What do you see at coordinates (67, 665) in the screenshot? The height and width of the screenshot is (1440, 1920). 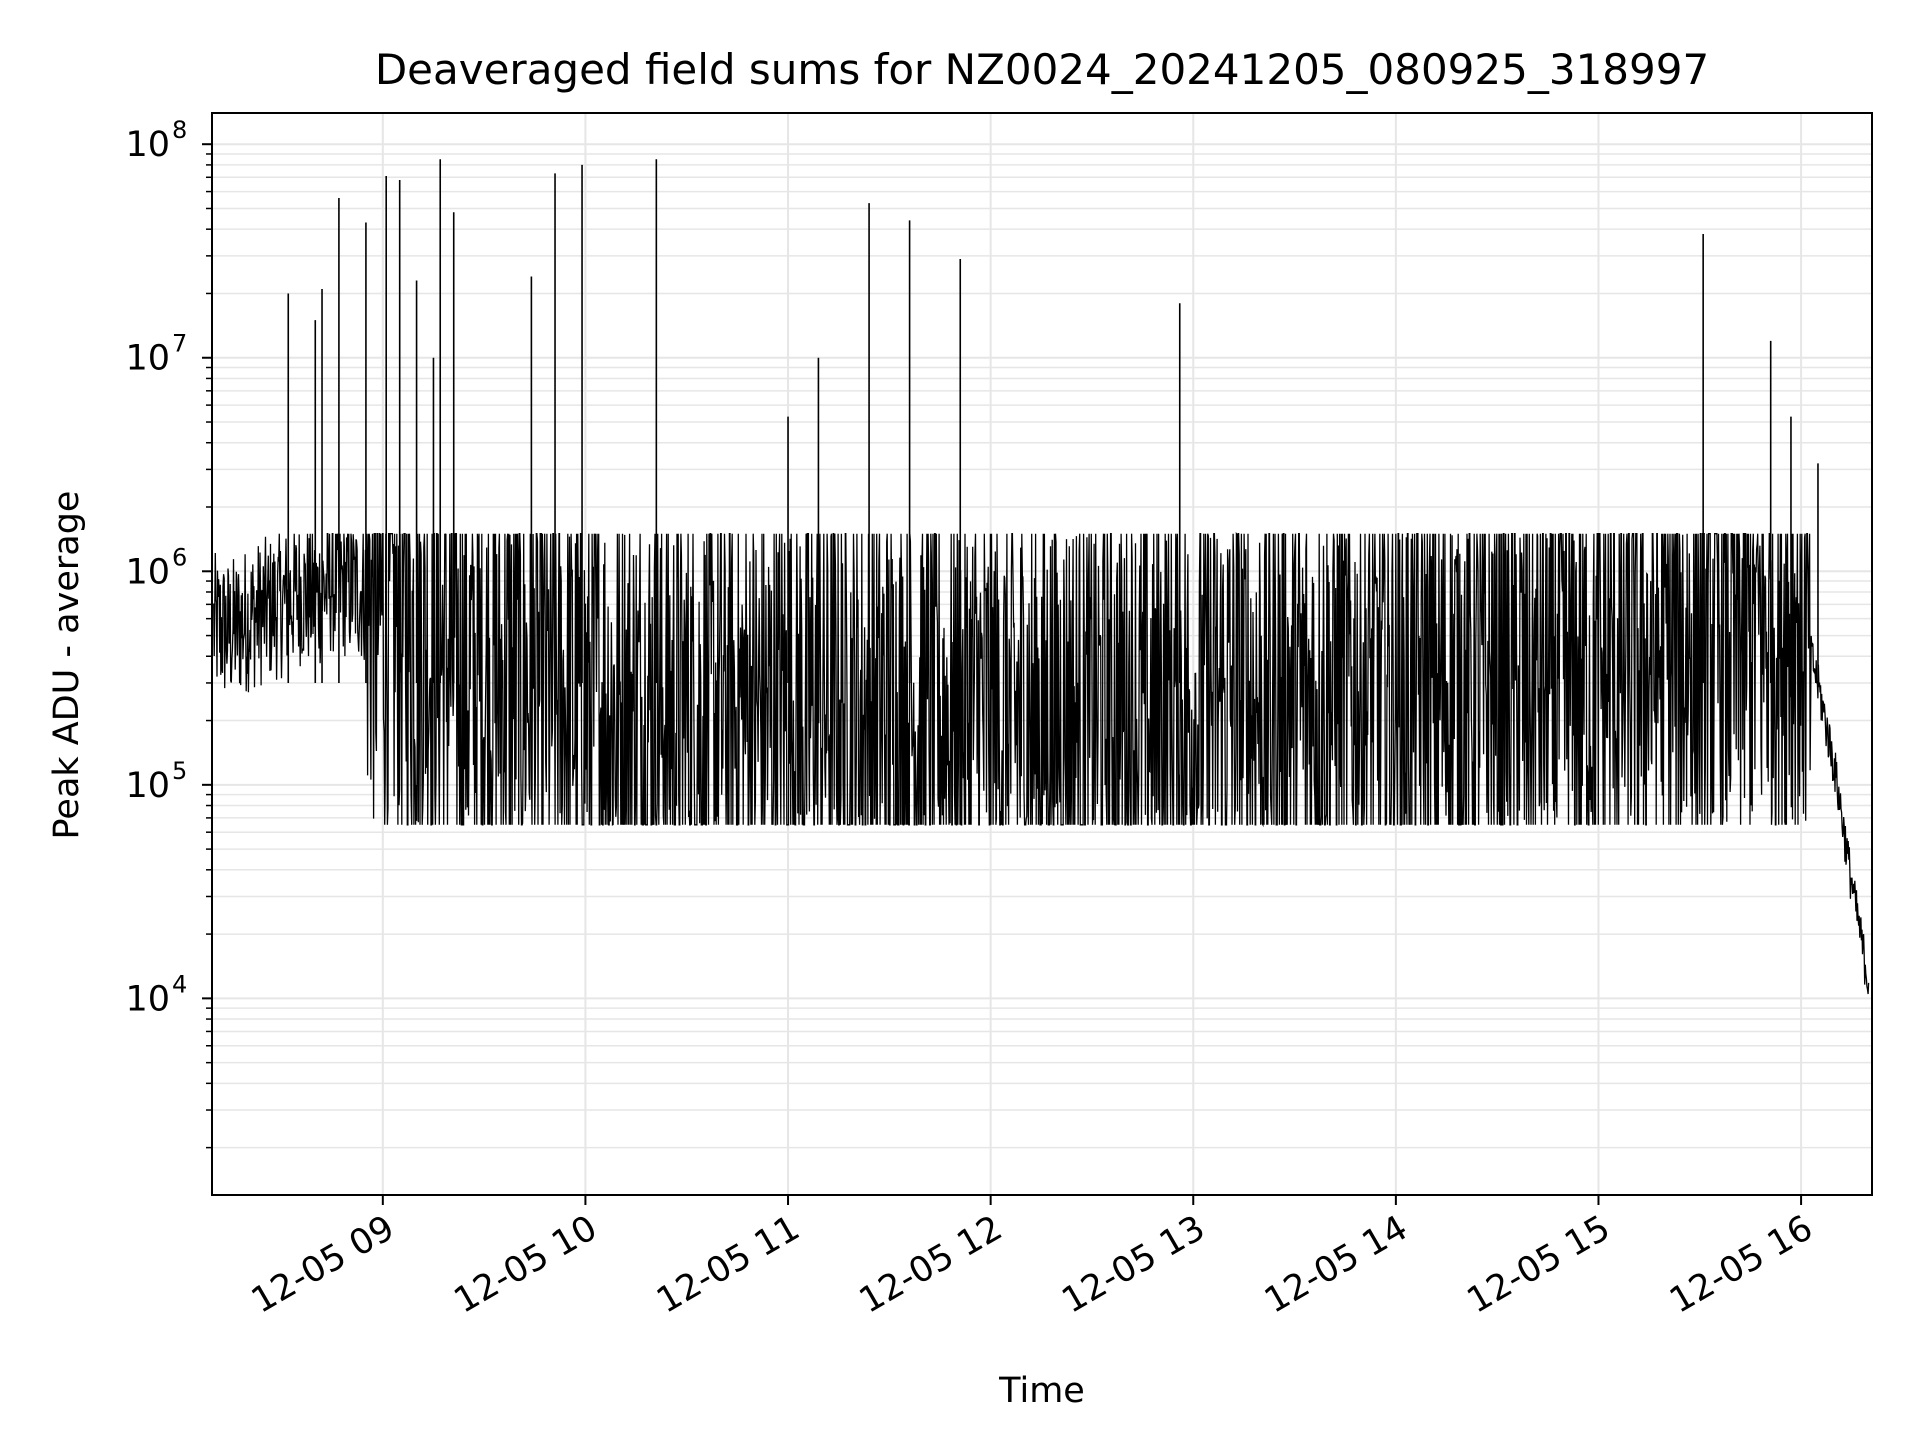 I see `y-axis-label: Peak ADU - average` at bounding box center [67, 665].